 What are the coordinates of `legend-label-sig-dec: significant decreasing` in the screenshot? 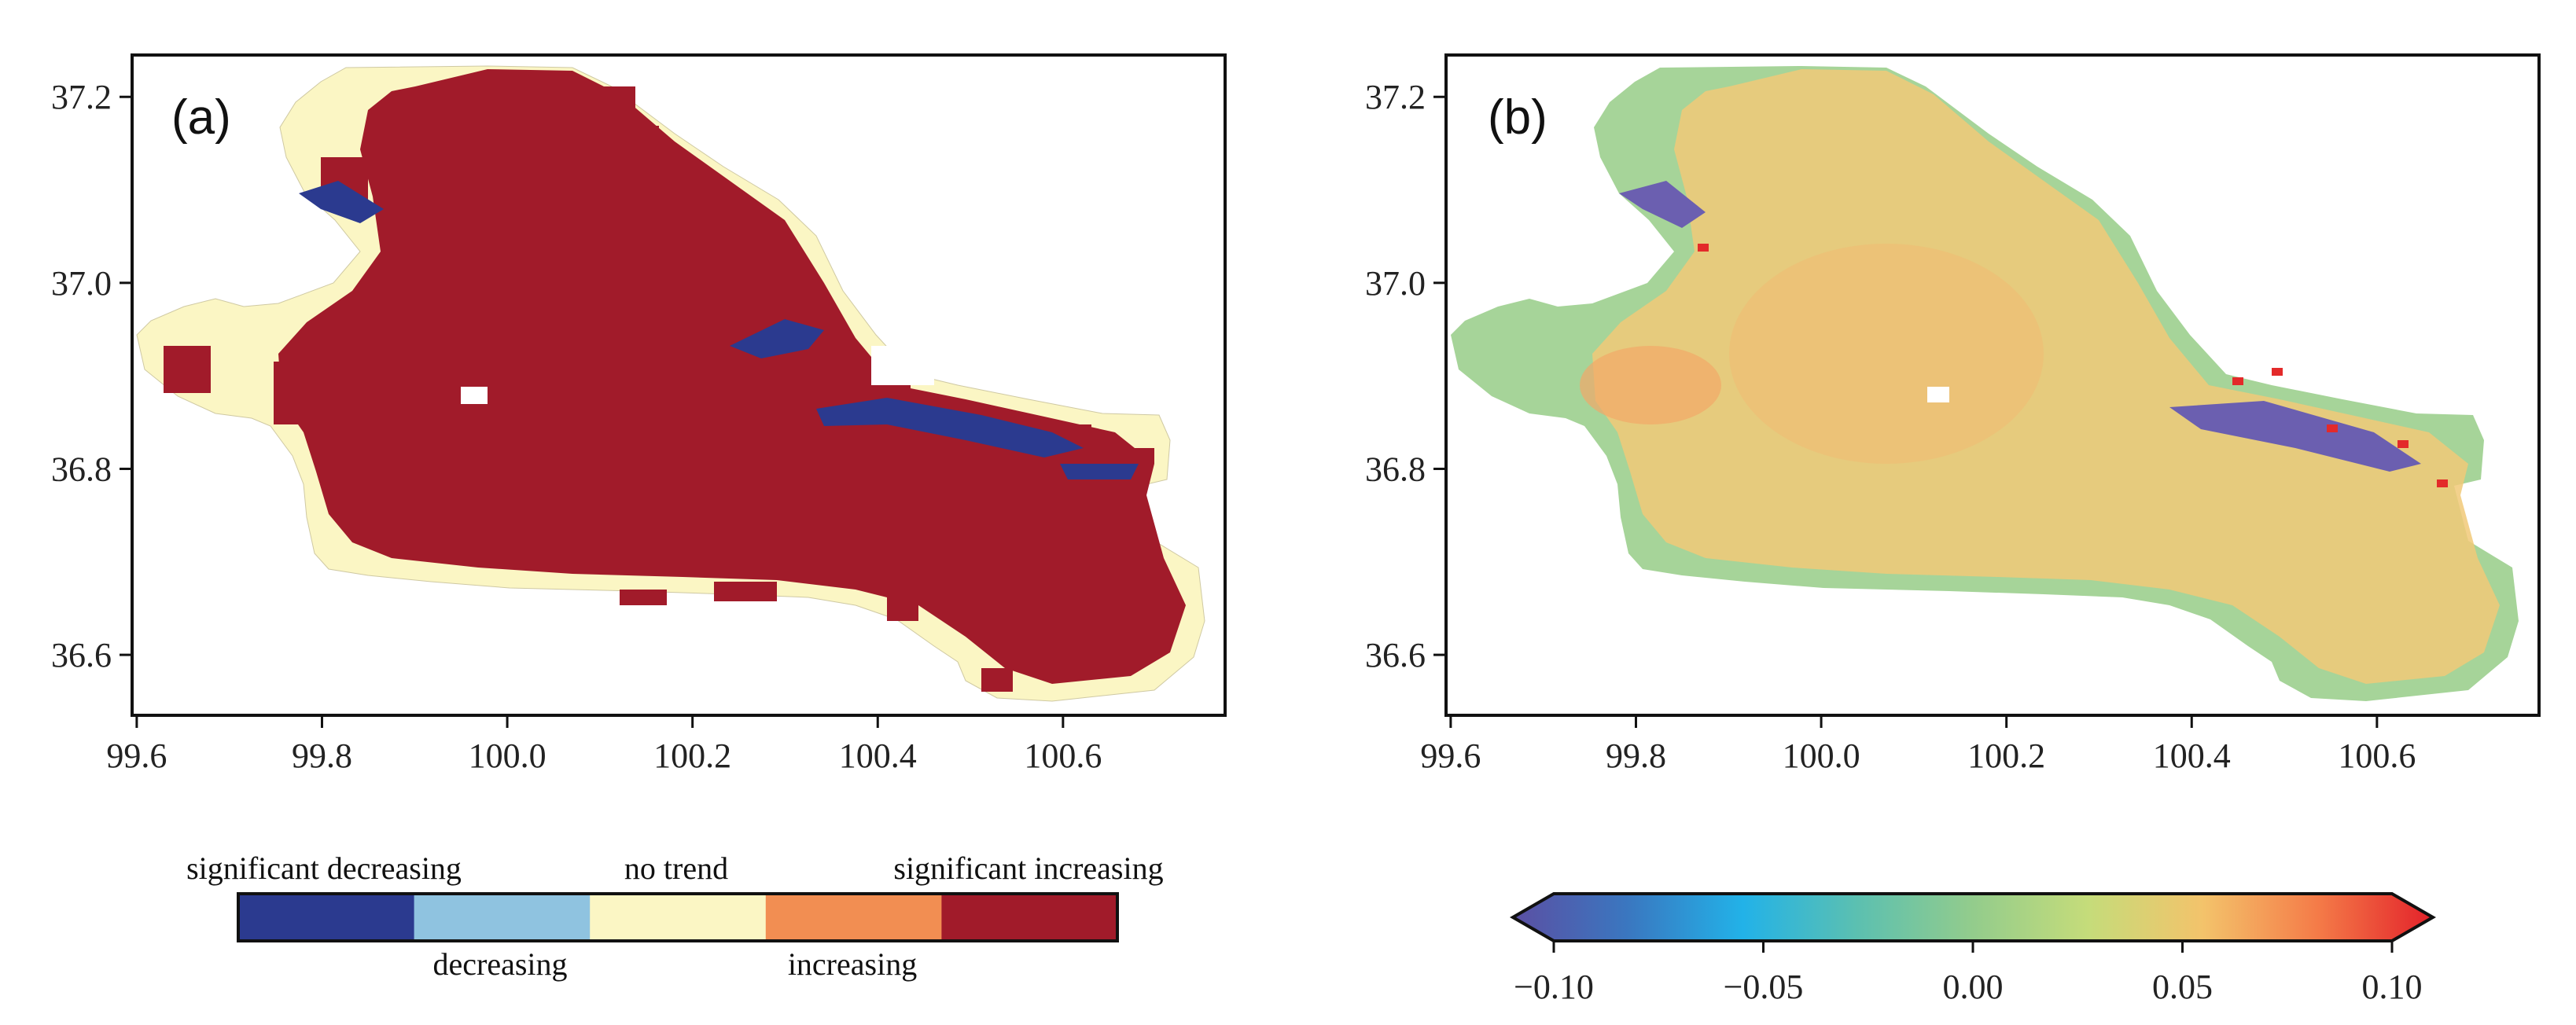 It's located at (324, 868).